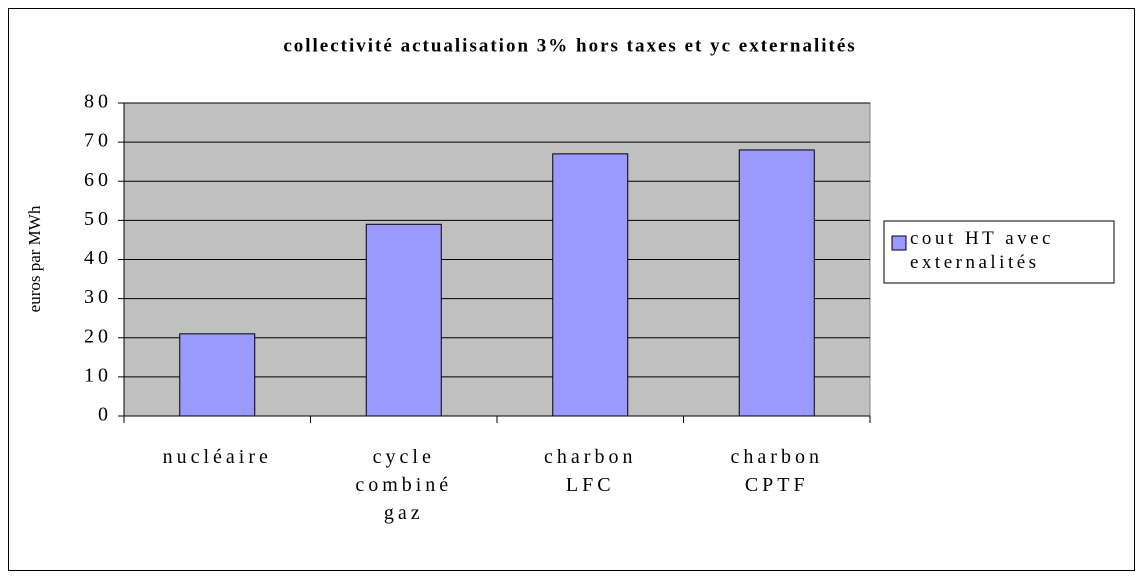 This screenshot has height=579, width=1143. Describe the element at coordinates (98, 219) in the screenshot. I see `y-tick-label: 50` at that location.